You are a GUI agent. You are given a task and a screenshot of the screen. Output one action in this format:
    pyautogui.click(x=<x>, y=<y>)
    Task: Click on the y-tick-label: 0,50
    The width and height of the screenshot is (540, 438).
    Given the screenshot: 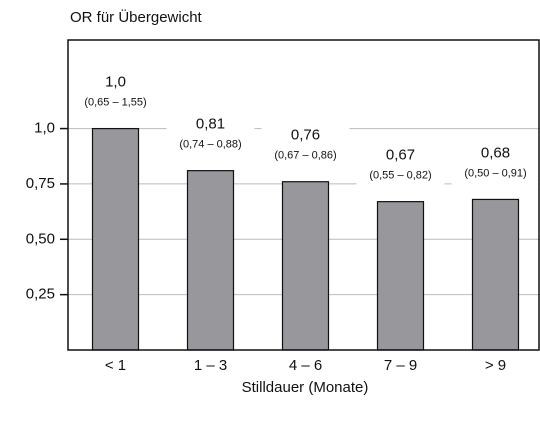 What is the action you would take?
    pyautogui.click(x=40, y=238)
    